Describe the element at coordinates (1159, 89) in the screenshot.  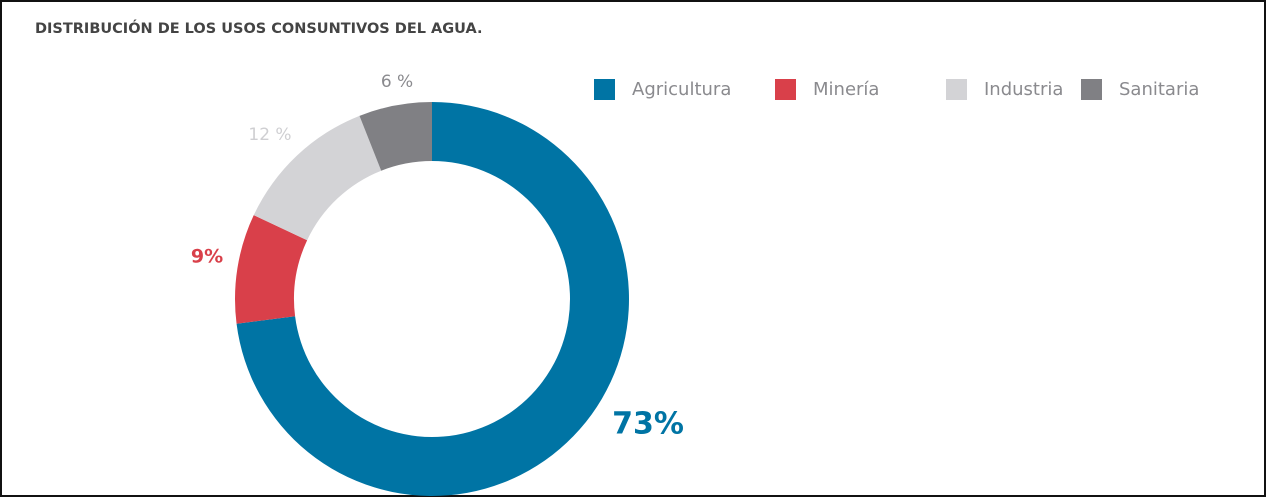
I see `legend-label: Sanitaria` at that location.